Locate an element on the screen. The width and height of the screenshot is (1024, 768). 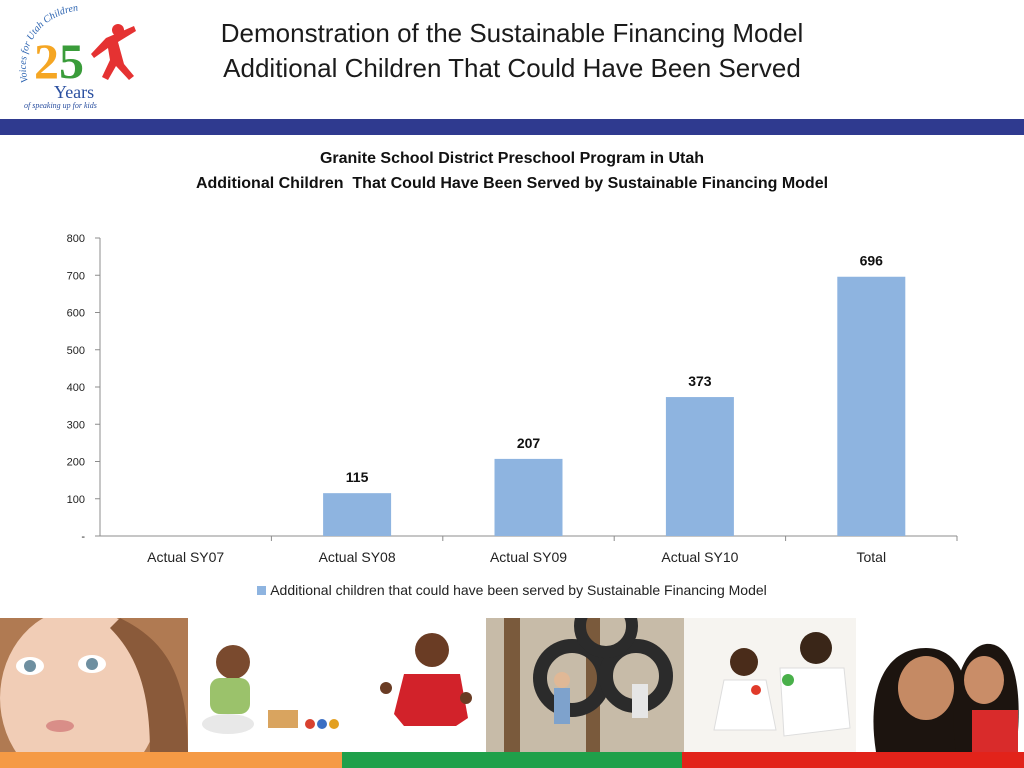
y-tick-label: 400 is located at coordinates (76, 388).